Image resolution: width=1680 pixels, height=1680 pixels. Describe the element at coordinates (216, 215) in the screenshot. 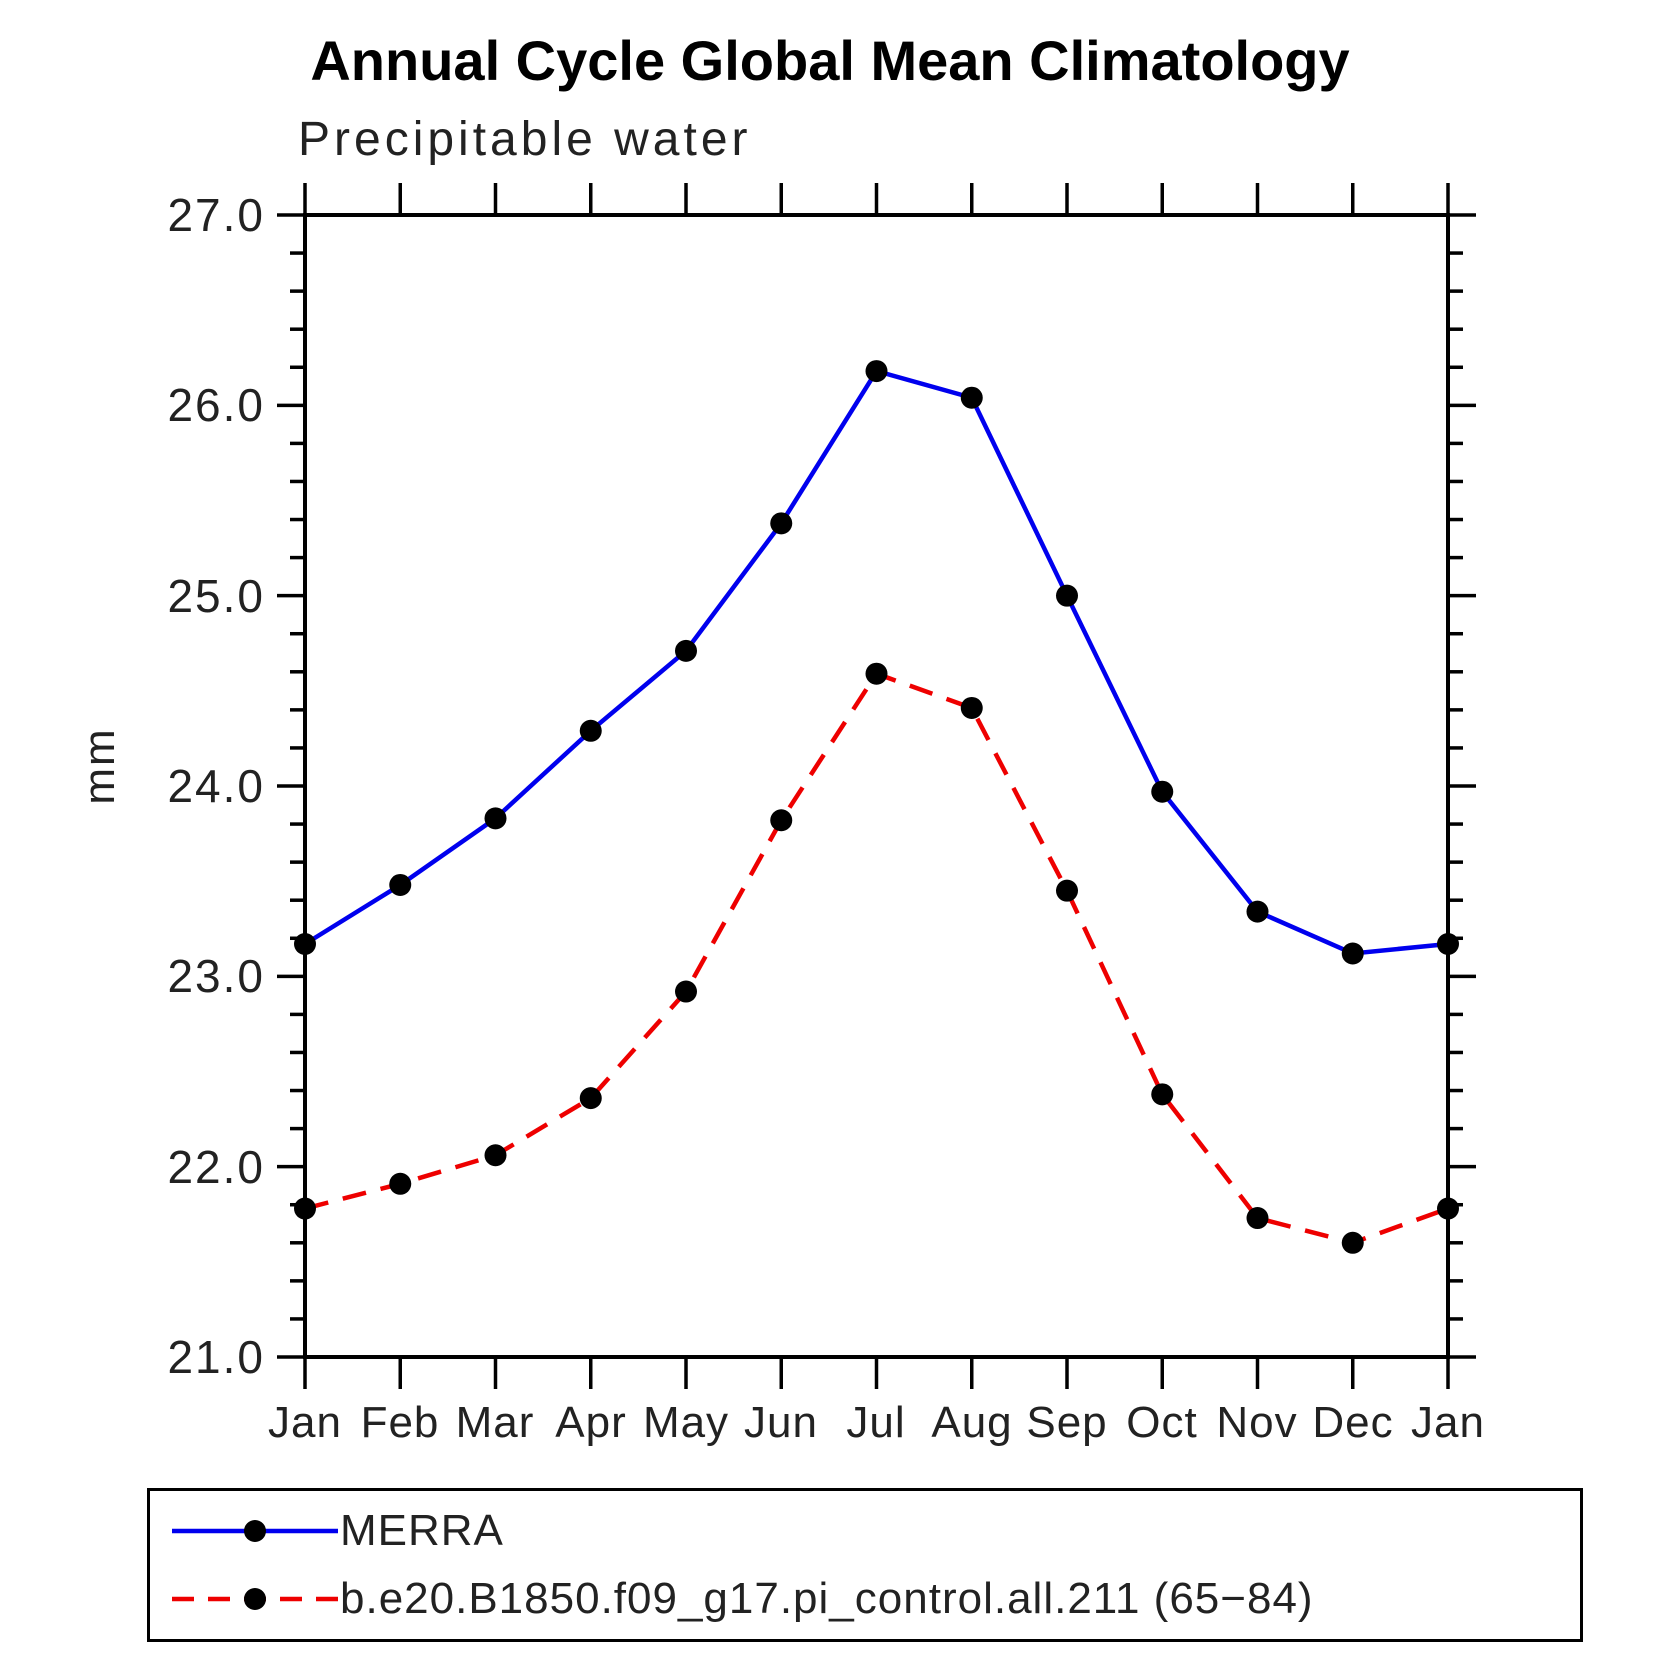

I see `y-tick-label: 27.0` at that location.